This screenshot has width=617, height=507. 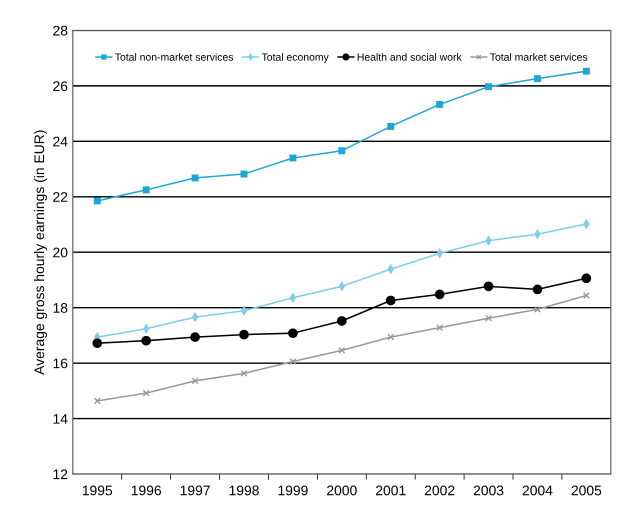 What do you see at coordinates (60, 31) in the screenshot?
I see `y-tick-label: 28` at bounding box center [60, 31].